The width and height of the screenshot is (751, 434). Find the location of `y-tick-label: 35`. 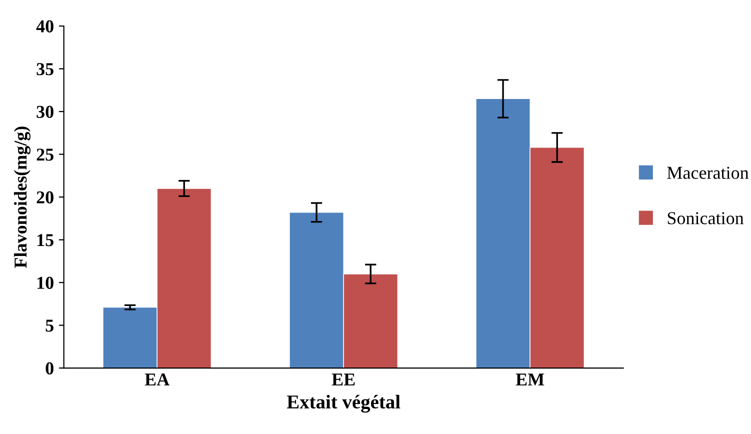

y-tick-label: 35 is located at coordinates (45, 69).